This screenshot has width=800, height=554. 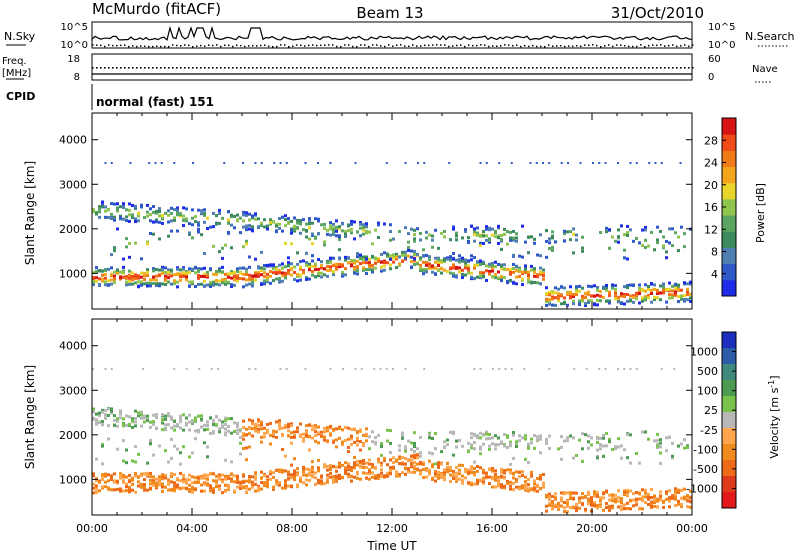 I want to click on colorbar-segment, so click(x=729, y=159).